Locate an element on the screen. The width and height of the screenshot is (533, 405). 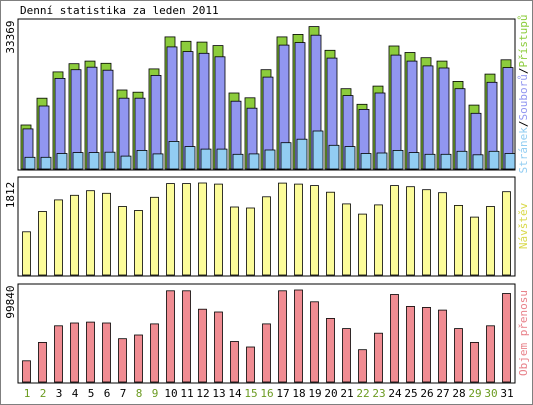
y-max-label-middle: 1812 is located at coordinates (10, 195).